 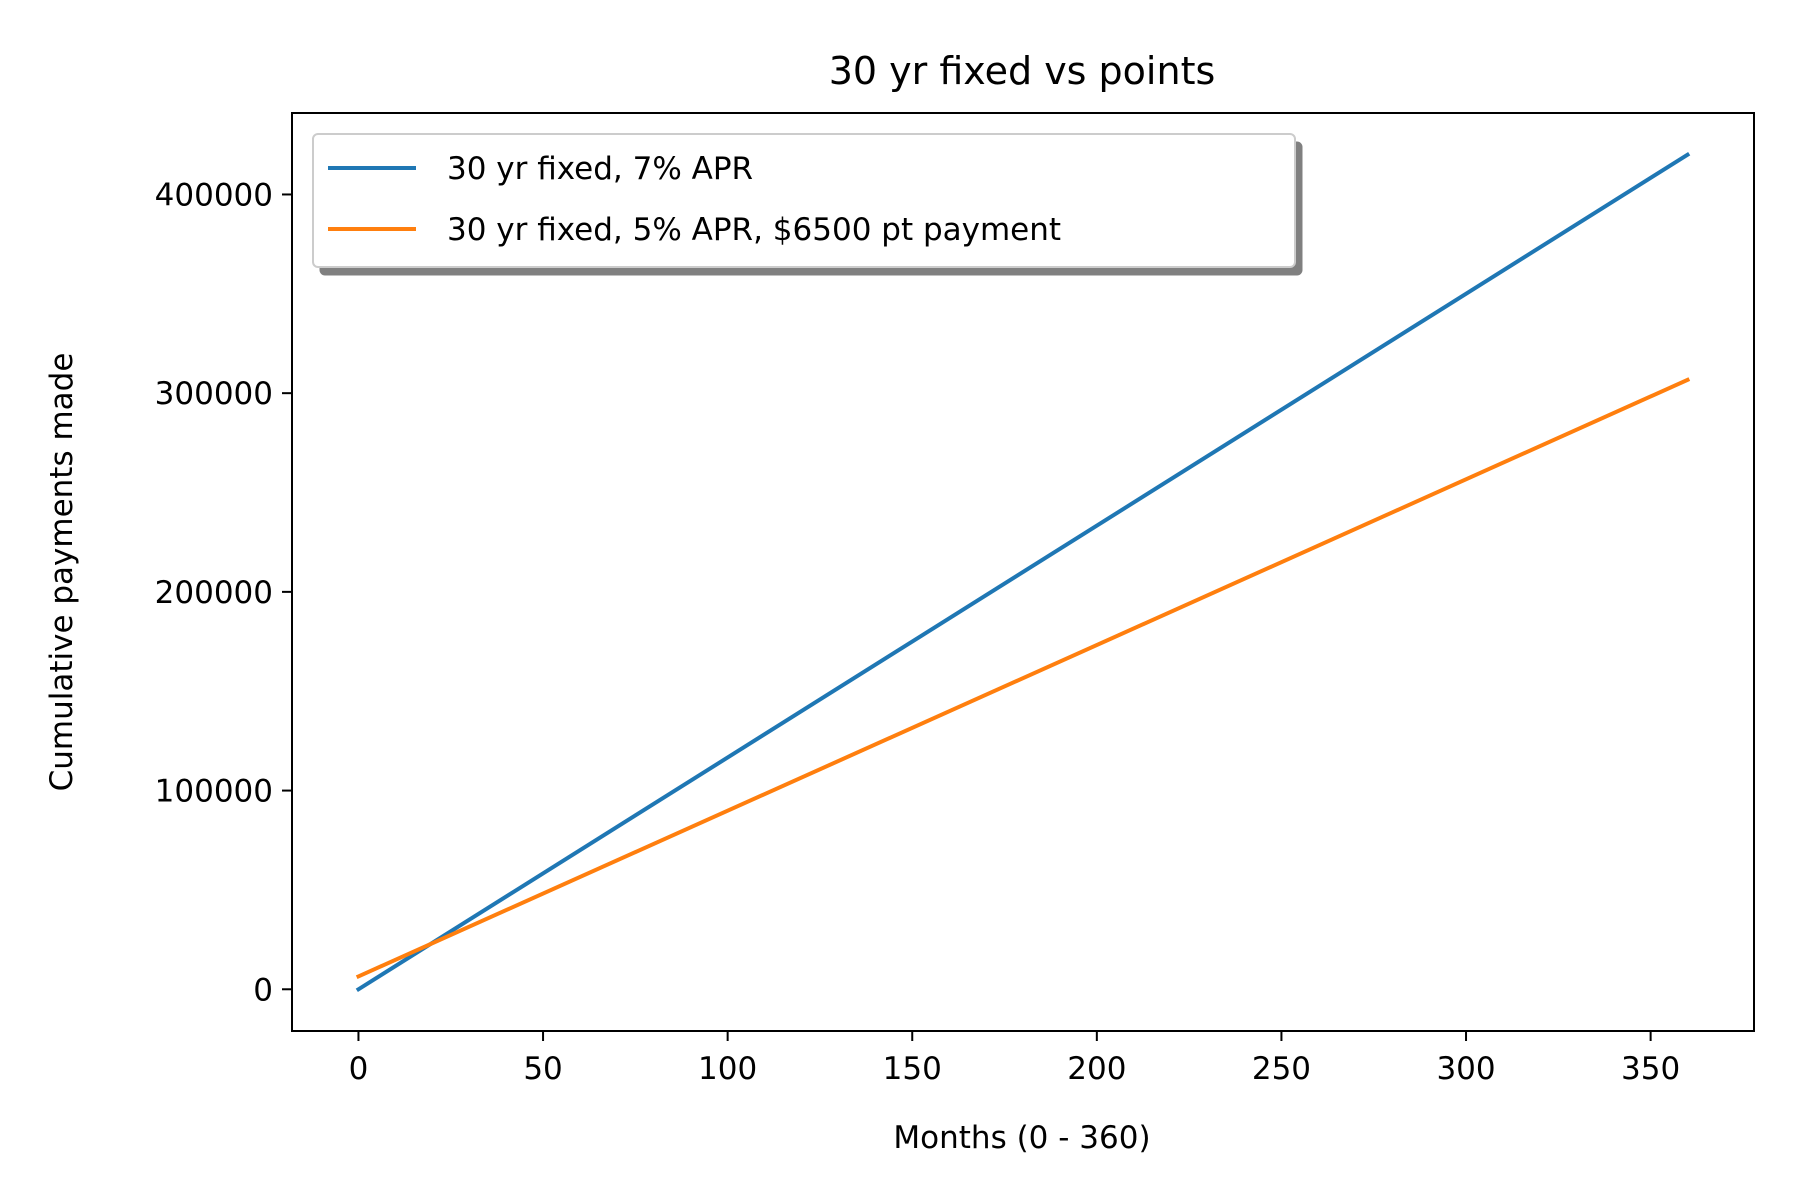 I want to click on x-tick-label: 200, so click(x=1096, y=1069).